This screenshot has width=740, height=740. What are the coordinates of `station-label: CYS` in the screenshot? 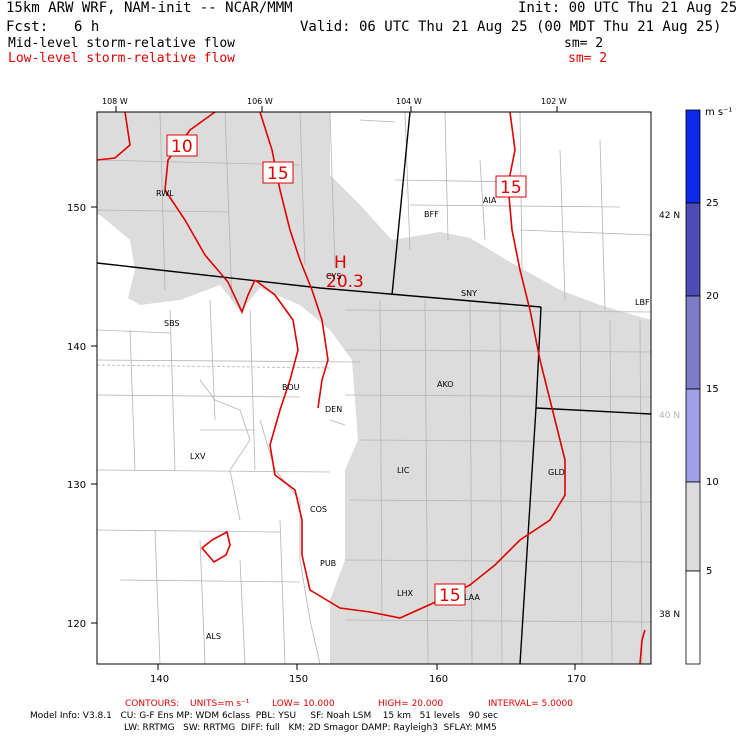 It's located at (333, 276).